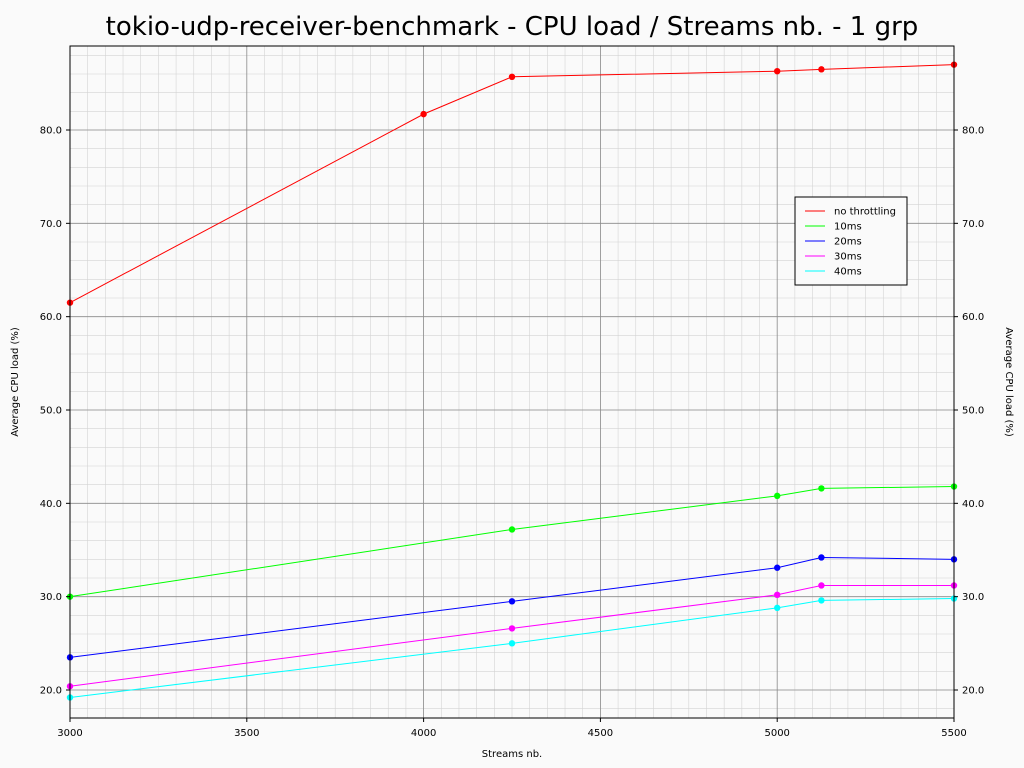 This screenshot has height=768, width=1024. Describe the element at coordinates (51, 597) in the screenshot. I see `y-tick-label-left: 30.0` at that location.